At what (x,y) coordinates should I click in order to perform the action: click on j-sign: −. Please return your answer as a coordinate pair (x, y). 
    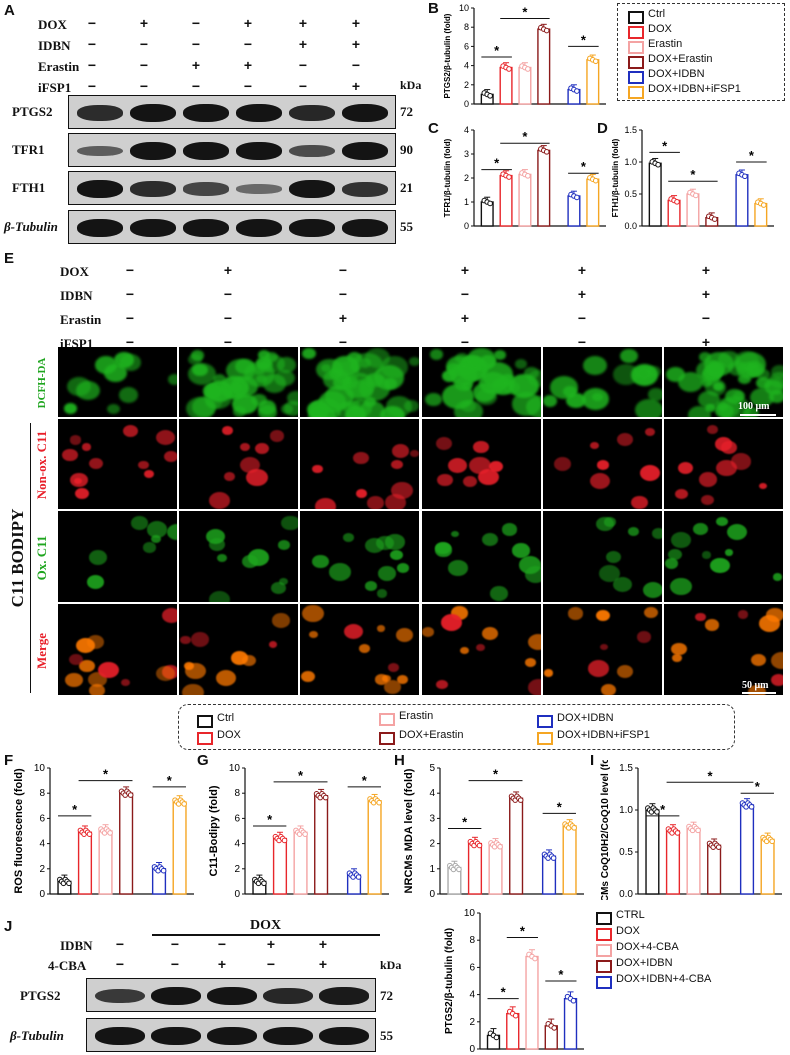
    Looking at the image, I should click on (175, 964).